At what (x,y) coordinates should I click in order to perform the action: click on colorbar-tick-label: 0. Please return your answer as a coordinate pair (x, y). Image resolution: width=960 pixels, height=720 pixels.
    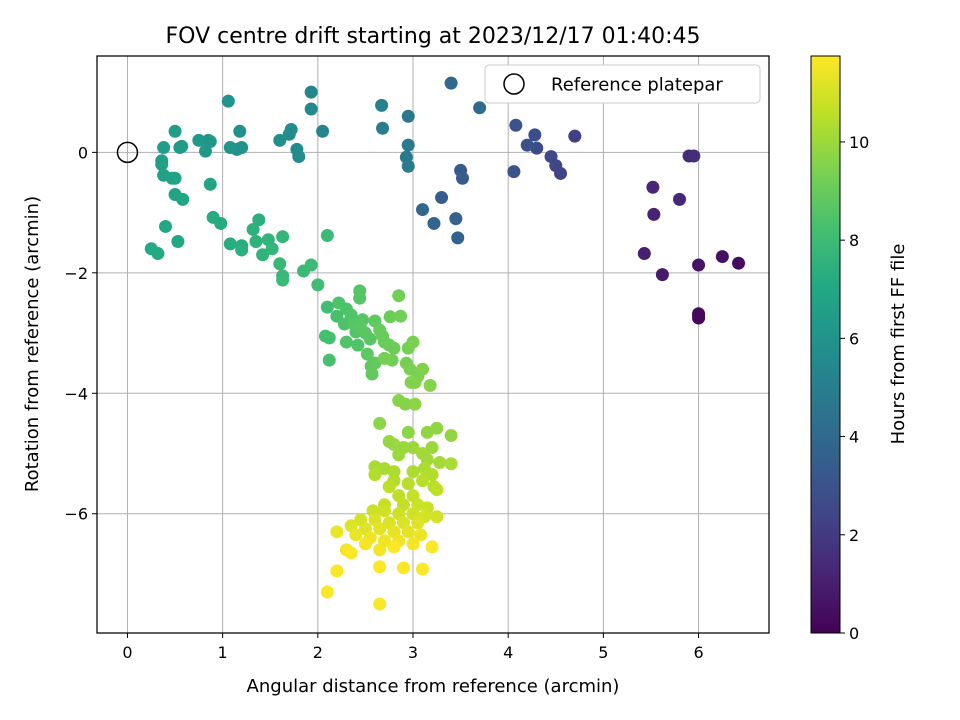
    Looking at the image, I should click on (854, 633).